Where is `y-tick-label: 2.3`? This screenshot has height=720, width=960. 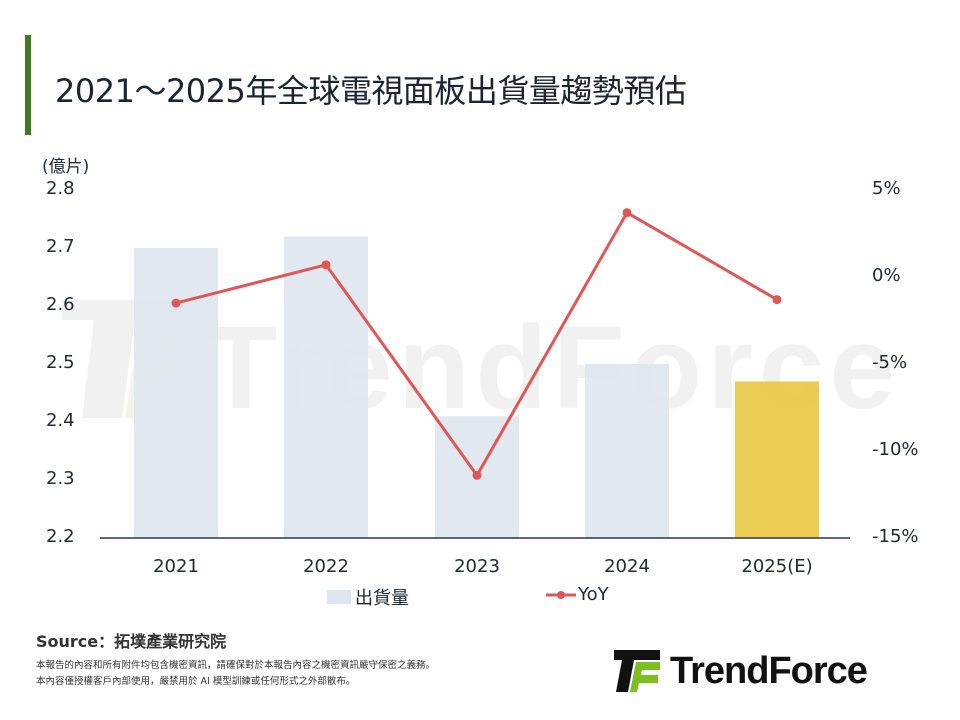
y-tick-label: 2.3 is located at coordinates (60, 478).